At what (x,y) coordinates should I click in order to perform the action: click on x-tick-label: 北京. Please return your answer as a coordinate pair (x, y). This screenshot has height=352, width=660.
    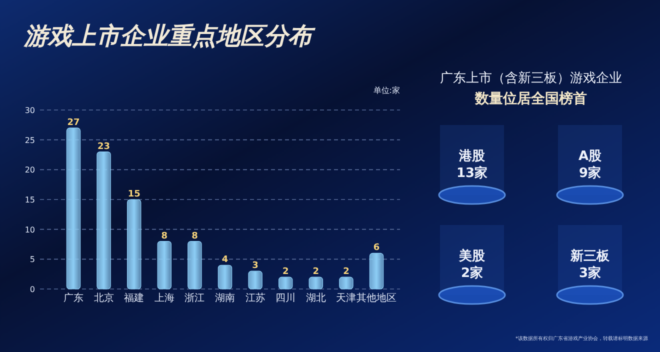
    Looking at the image, I should click on (104, 298).